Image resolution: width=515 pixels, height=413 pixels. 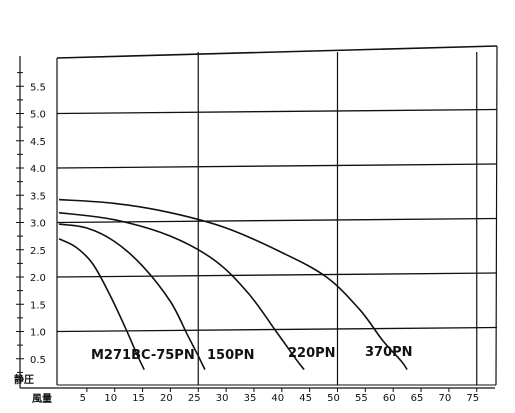 What do you see at coordinates (250, 398) in the screenshot?
I see `x-tick-label: 35` at bounding box center [250, 398].